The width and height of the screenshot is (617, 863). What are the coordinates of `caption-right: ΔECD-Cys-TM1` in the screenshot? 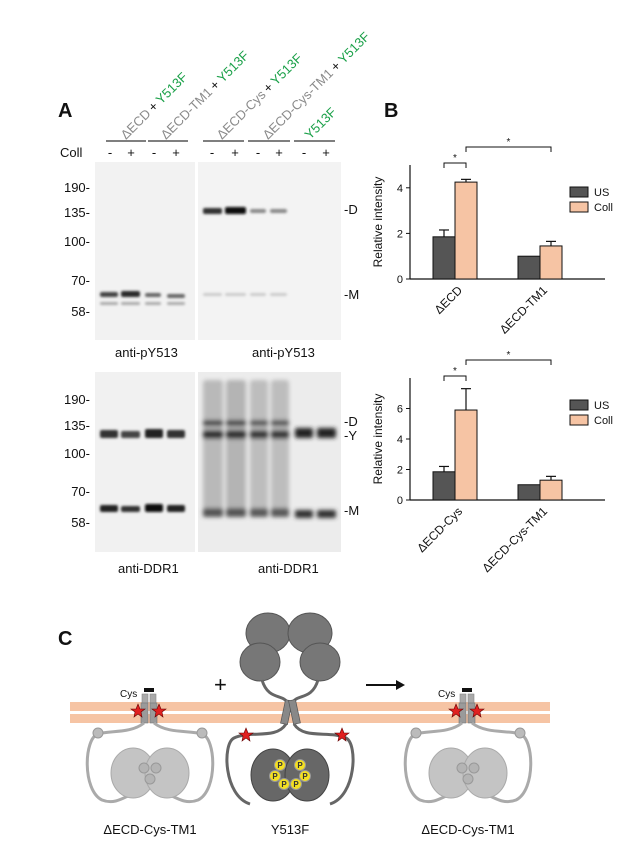 It's located at (467, 829).